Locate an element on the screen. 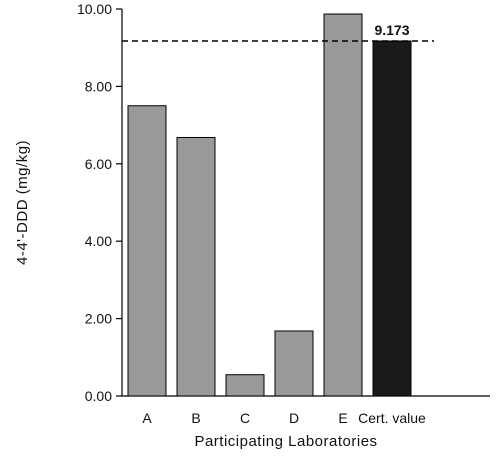  x-ticks: A B C D E Cert. value is located at coordinates (284, 418).